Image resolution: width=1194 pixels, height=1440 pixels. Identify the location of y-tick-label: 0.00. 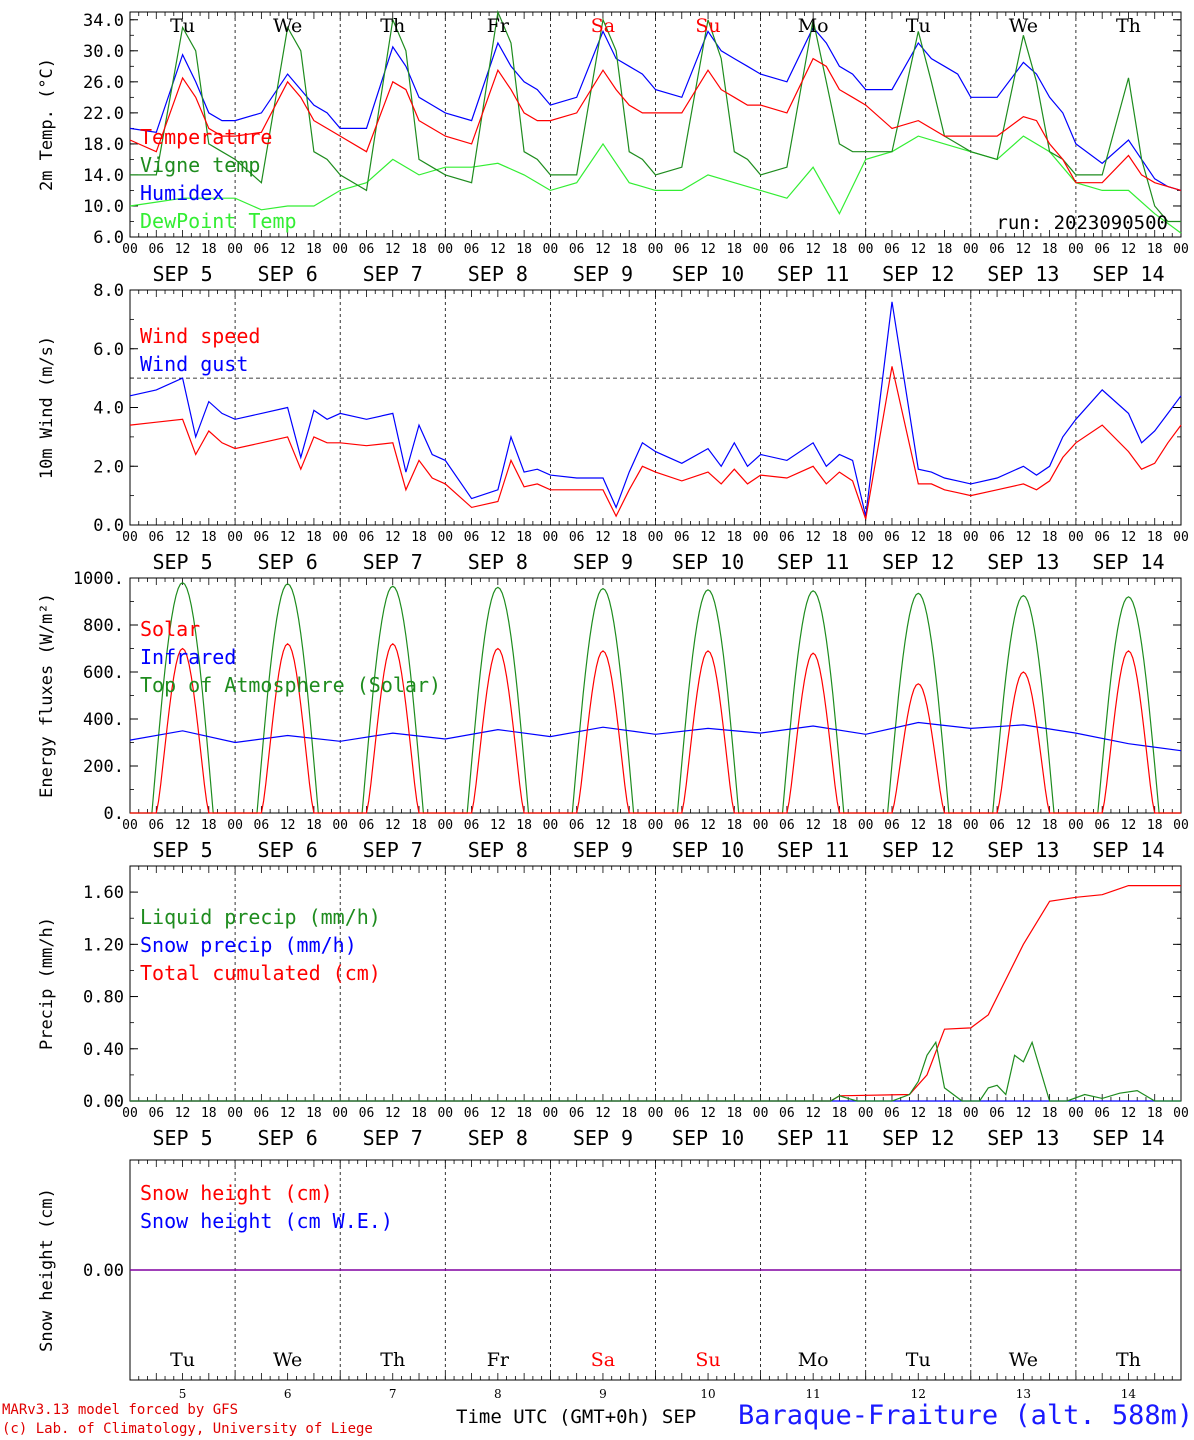
(103, 1102).